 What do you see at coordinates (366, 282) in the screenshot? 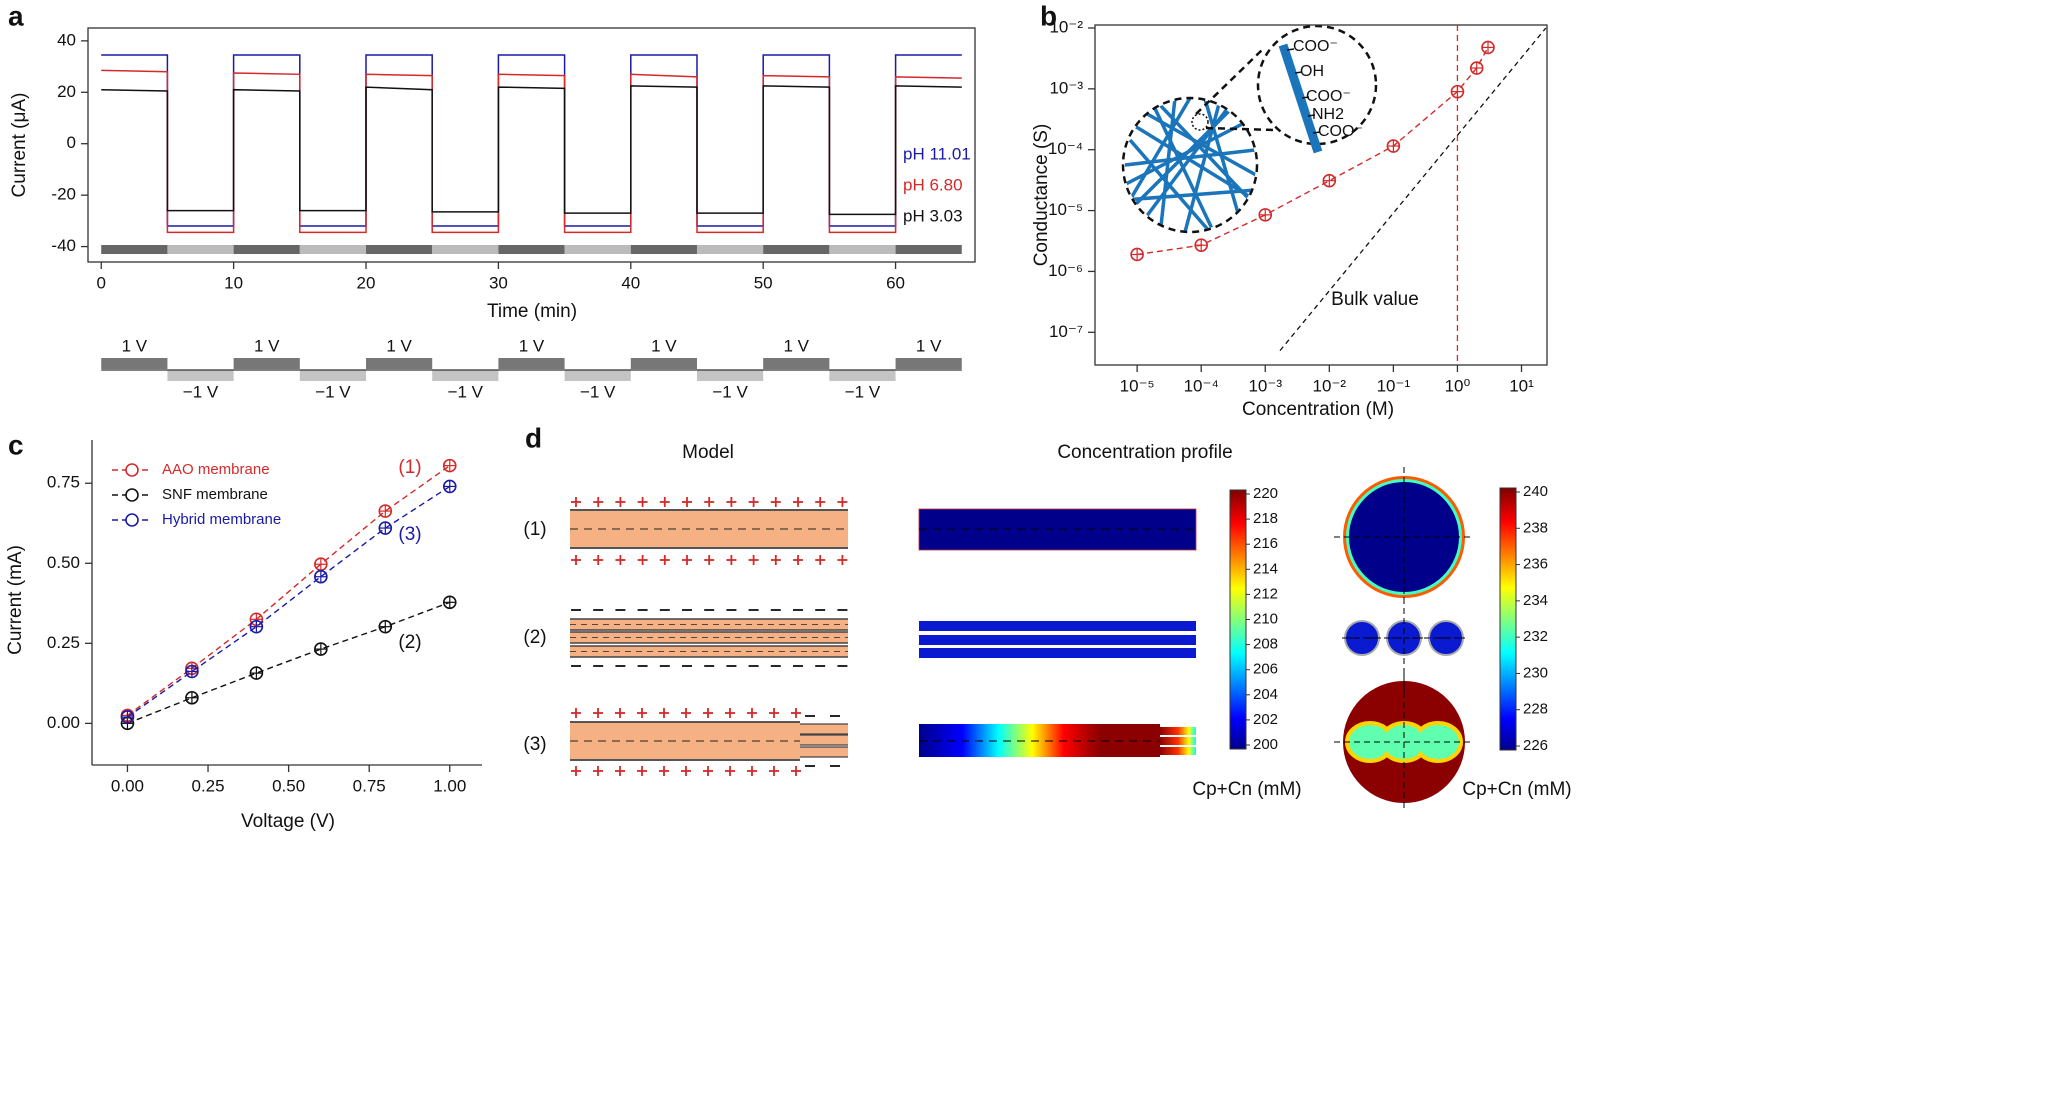
I see `x-tick-label: 20` at bounding box center [366, 282].